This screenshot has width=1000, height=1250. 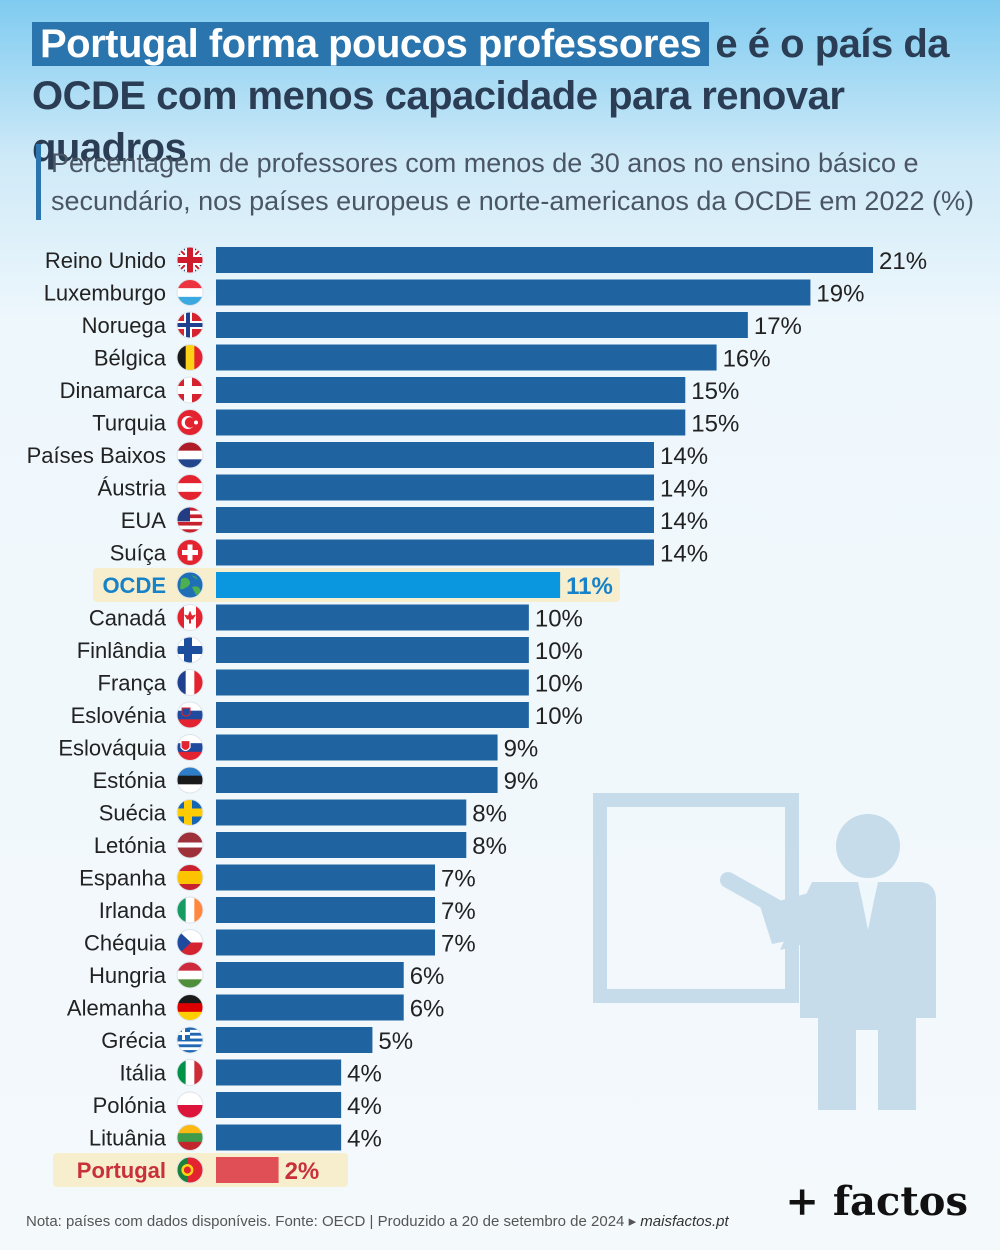 What do you see at coordinates (747, 359) in the screenshot?
I see `value-label: 16%` at bounding box center [747, 359].